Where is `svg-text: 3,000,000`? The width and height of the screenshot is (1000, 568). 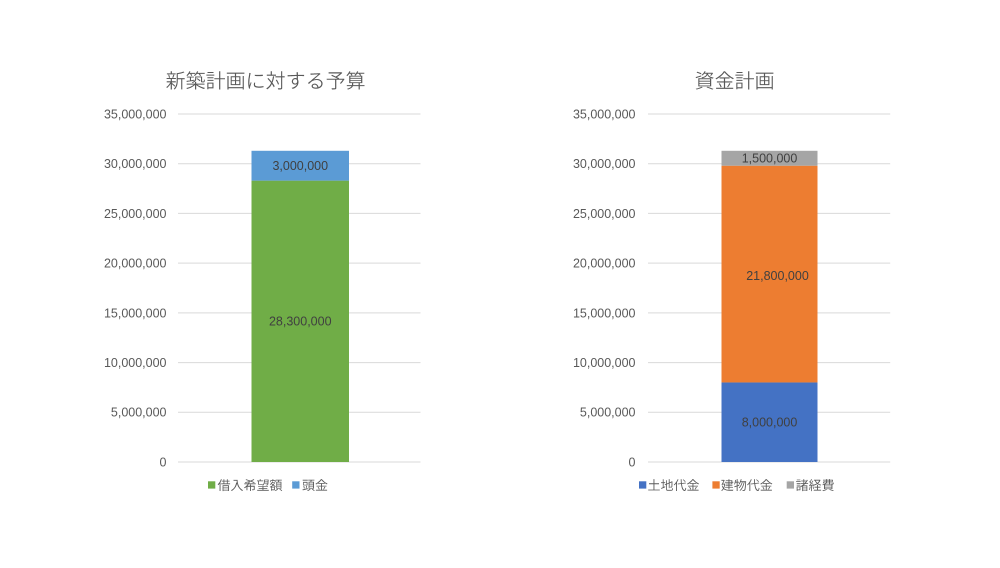 svg-text: 3,000,000 is located at coordinates (300, 166).